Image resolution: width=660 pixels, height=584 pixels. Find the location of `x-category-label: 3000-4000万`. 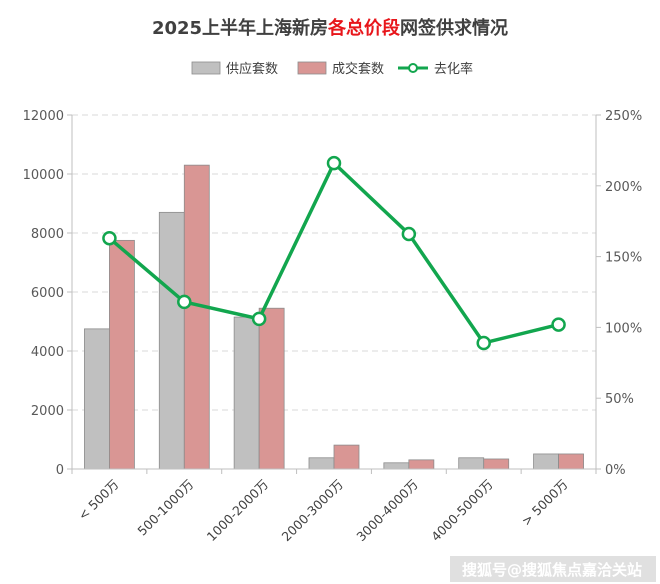

x-category-label: 3000-4000万 is located at coordinates (387, 511).